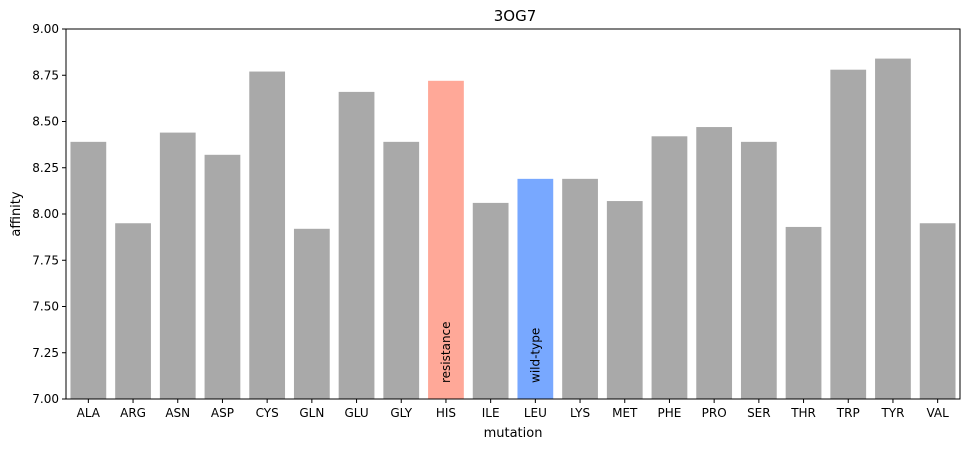 The width and height of the screenshot is (969, 449). Describe the element at coordinates (133, 311) in the screenshot. I see `bar-arg` at that location.